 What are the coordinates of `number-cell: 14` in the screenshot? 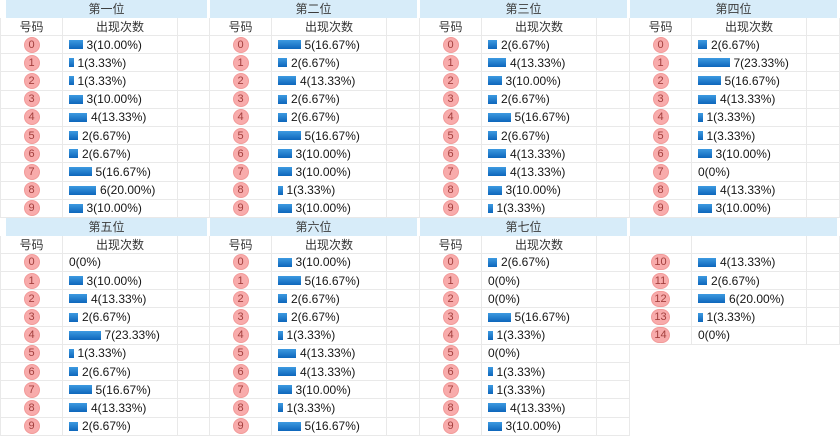 It's located at (661, 335).